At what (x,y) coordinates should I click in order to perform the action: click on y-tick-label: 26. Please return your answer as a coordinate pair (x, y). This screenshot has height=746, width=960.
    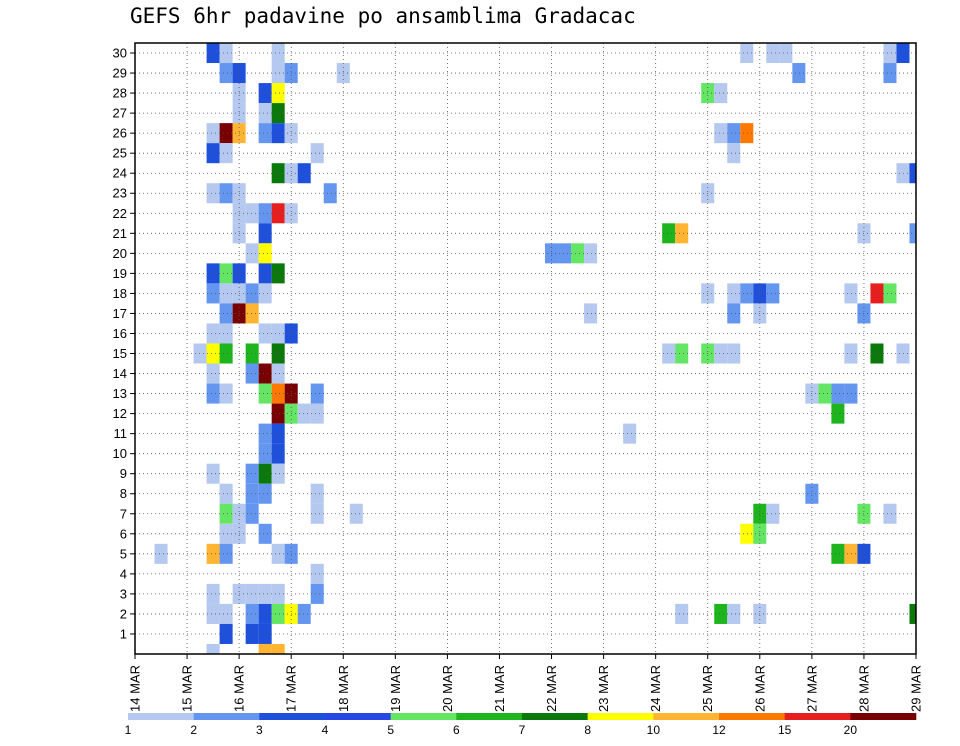
    Looking at the image, I should click on (120, 133).